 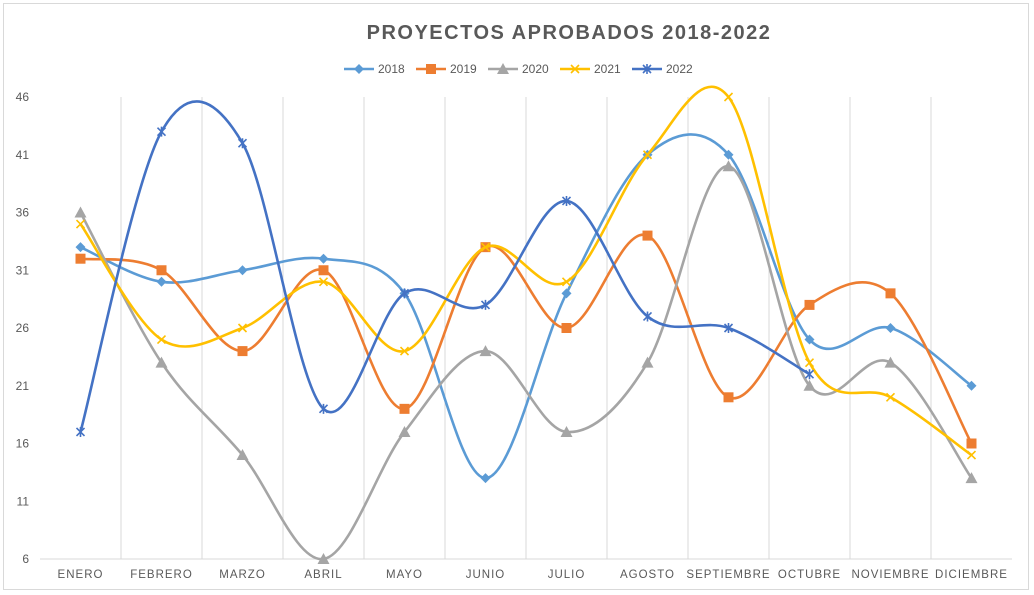 What do you see at coordinates (23, 97) in the screenshot?
I see `y-tick-label: 46` at bounding box center [23, 97].